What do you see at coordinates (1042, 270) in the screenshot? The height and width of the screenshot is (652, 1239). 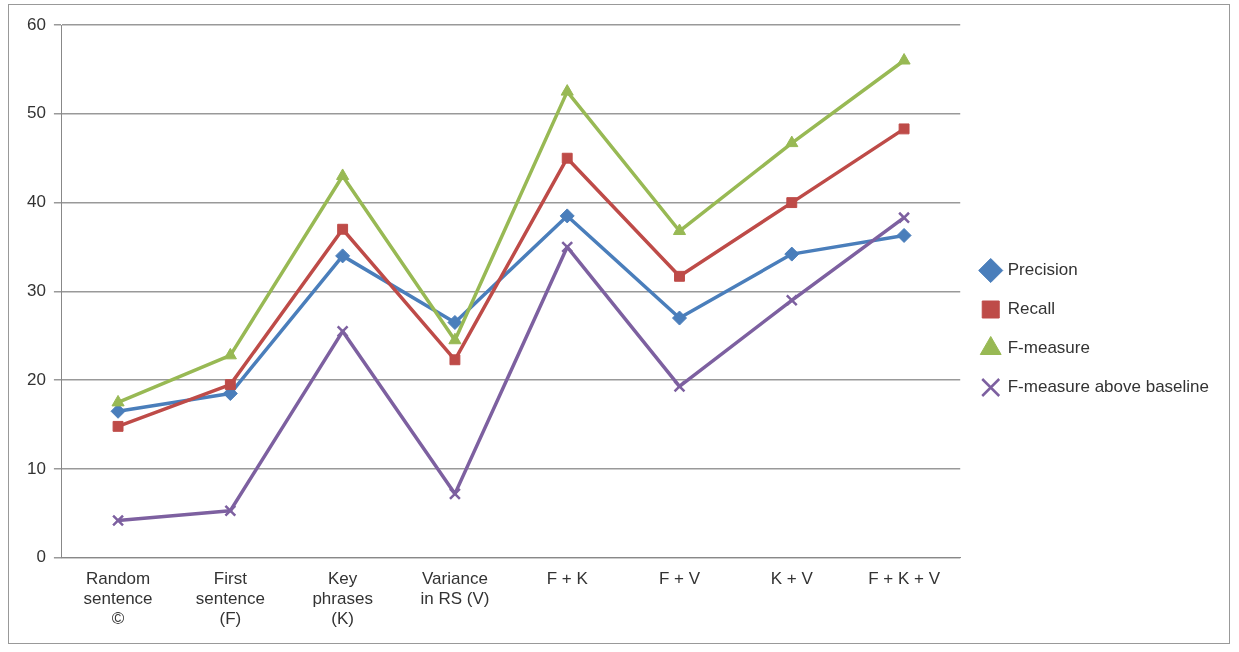 I see `legend-label: Precision` at bounding box center [1042, 270].